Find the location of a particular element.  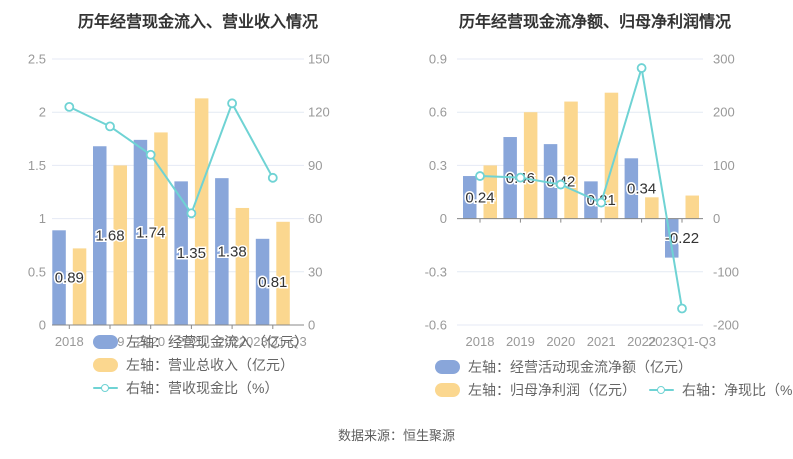

right-axis-tick-label: 200 is located at coordinates (724, 112).